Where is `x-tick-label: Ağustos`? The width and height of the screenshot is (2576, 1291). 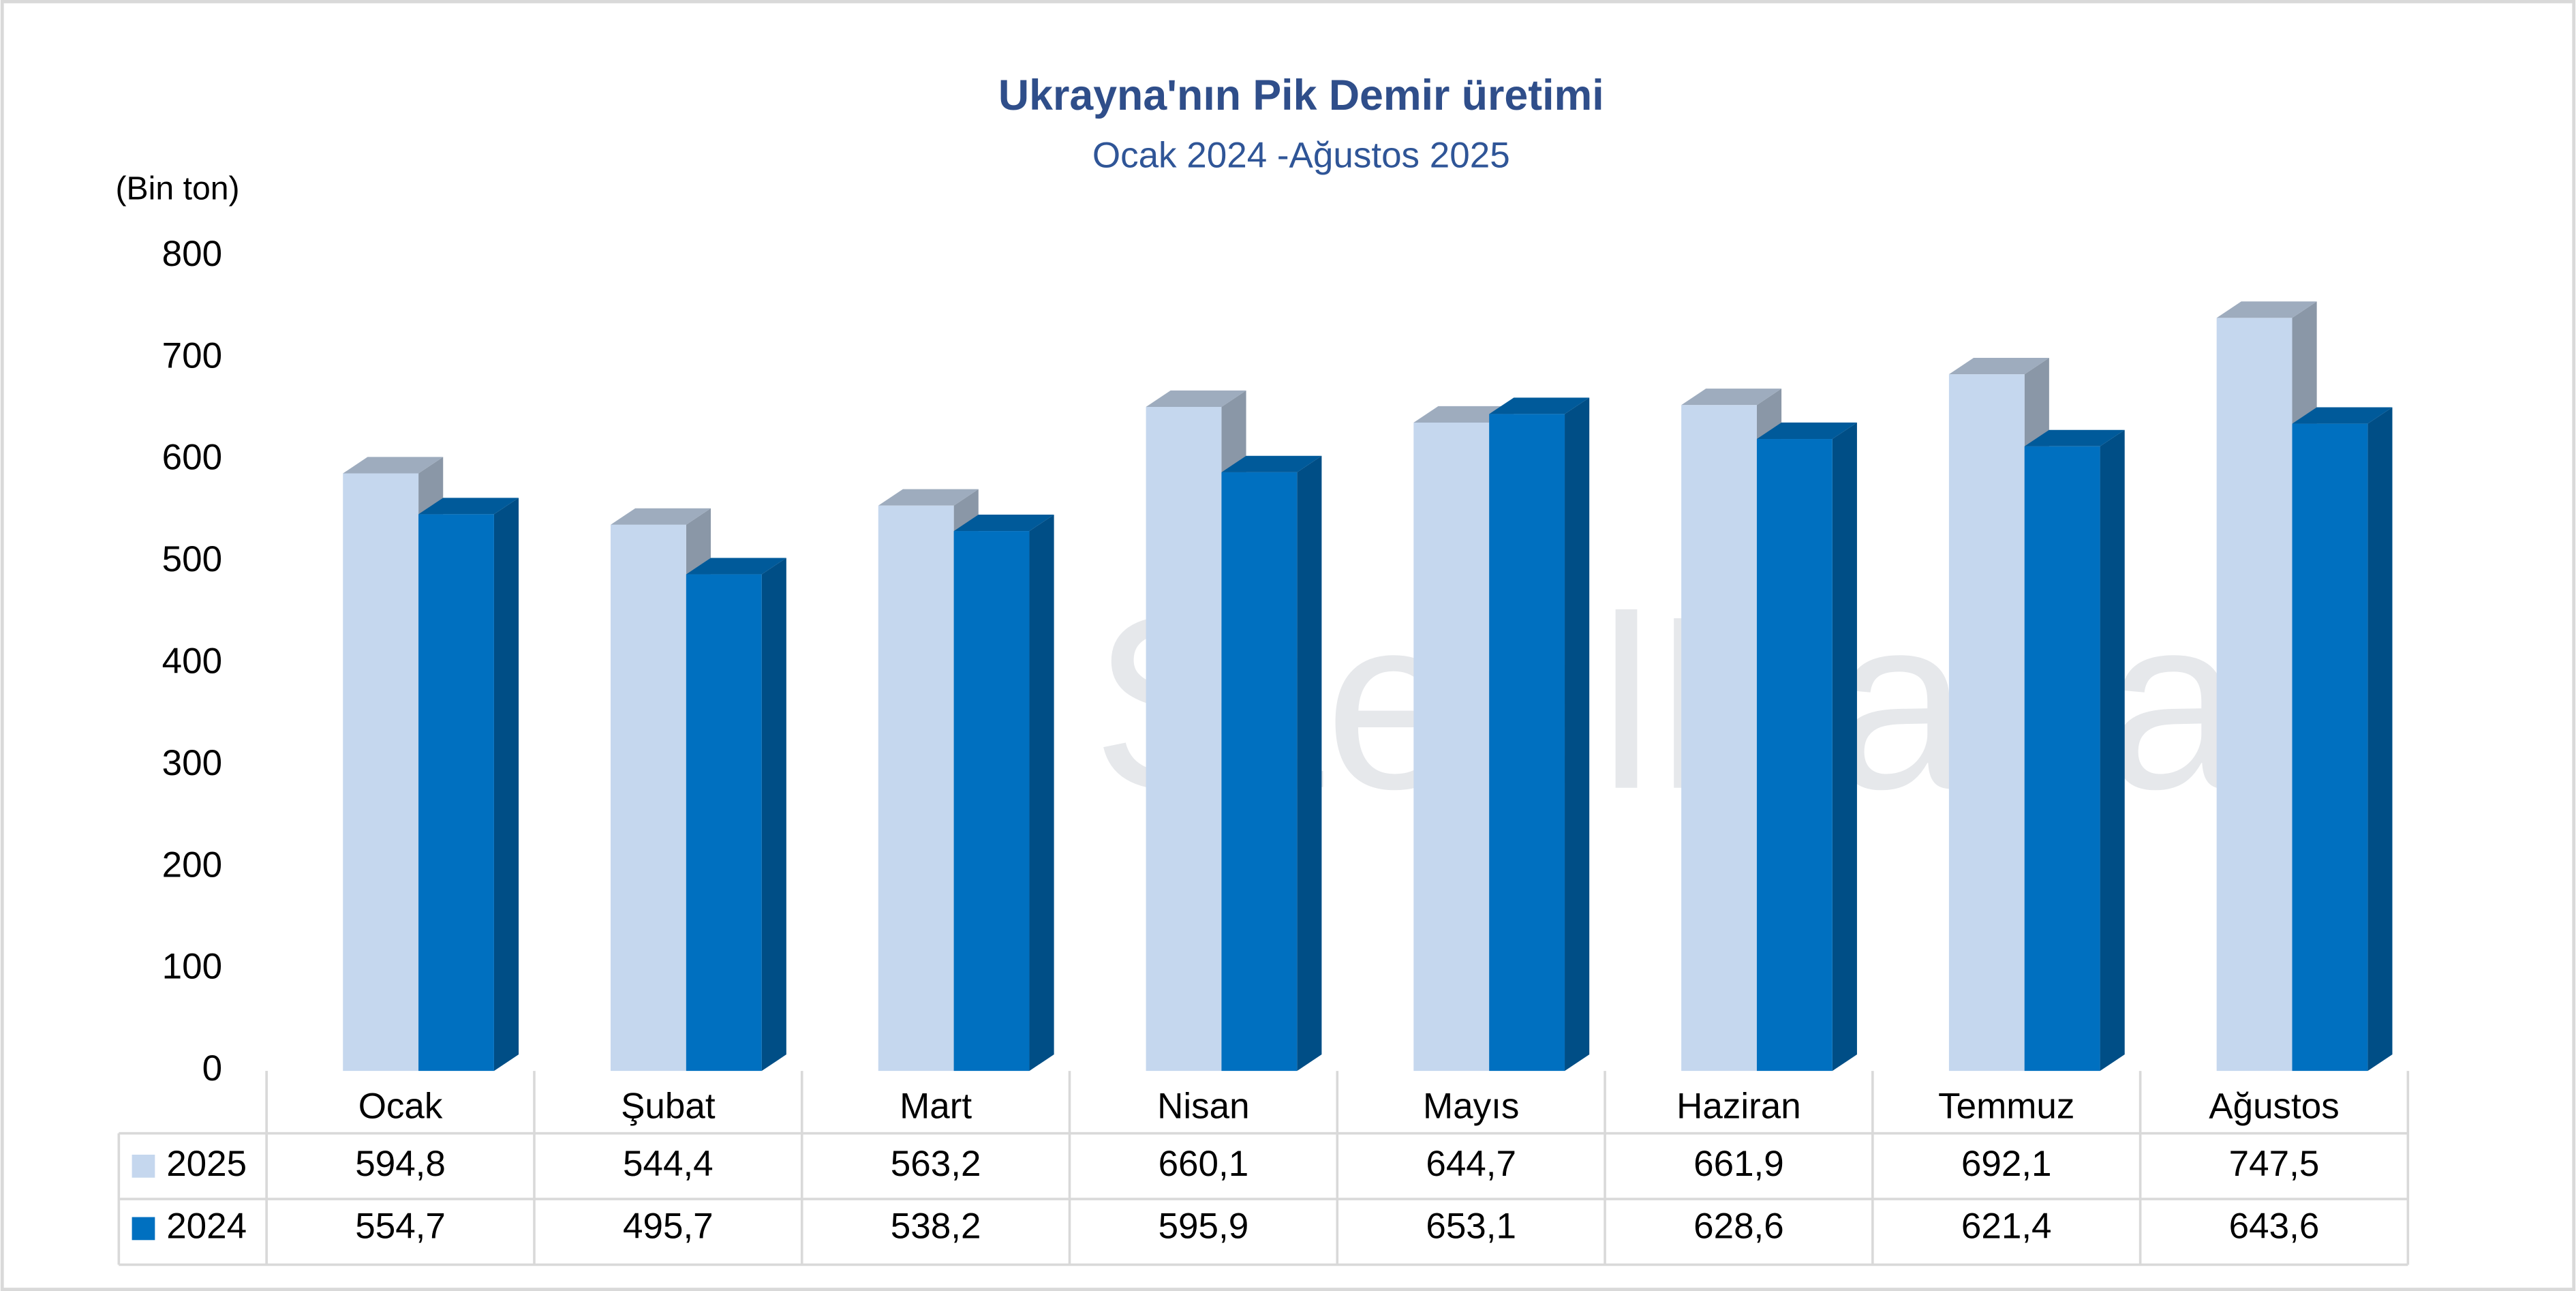 x-tick-label: Ağustos is located at coordinates (2274, 1107).